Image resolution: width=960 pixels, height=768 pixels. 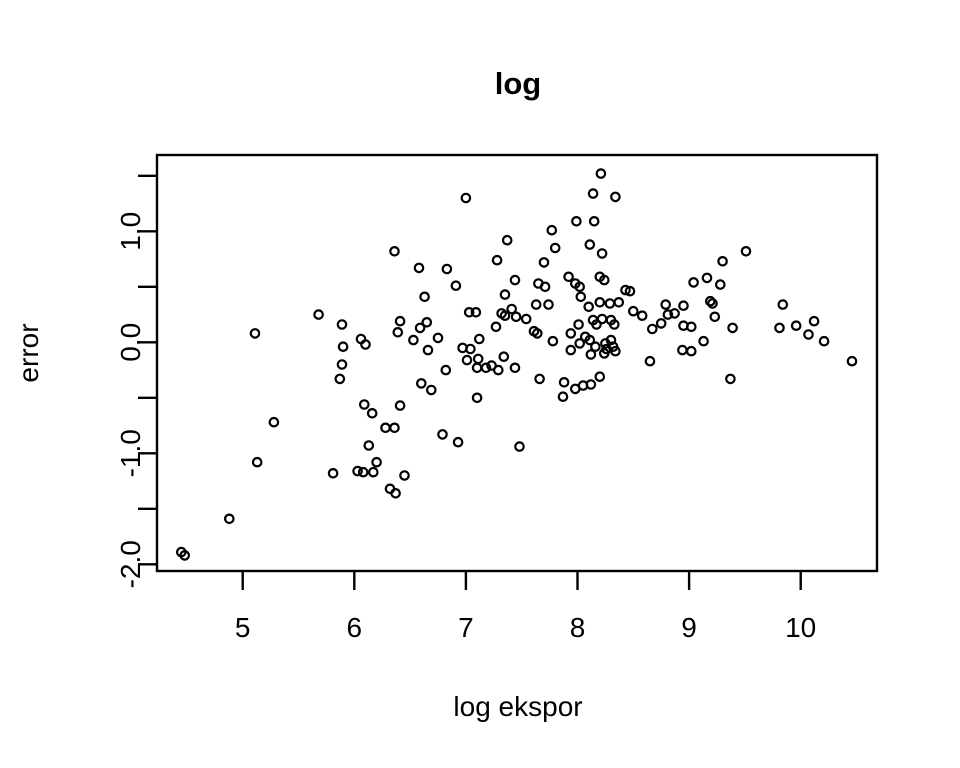 What do you see at coordinates (521, 580) in the screenshot?
I see `x-axis-ticks` at bounding box center [521, 580].